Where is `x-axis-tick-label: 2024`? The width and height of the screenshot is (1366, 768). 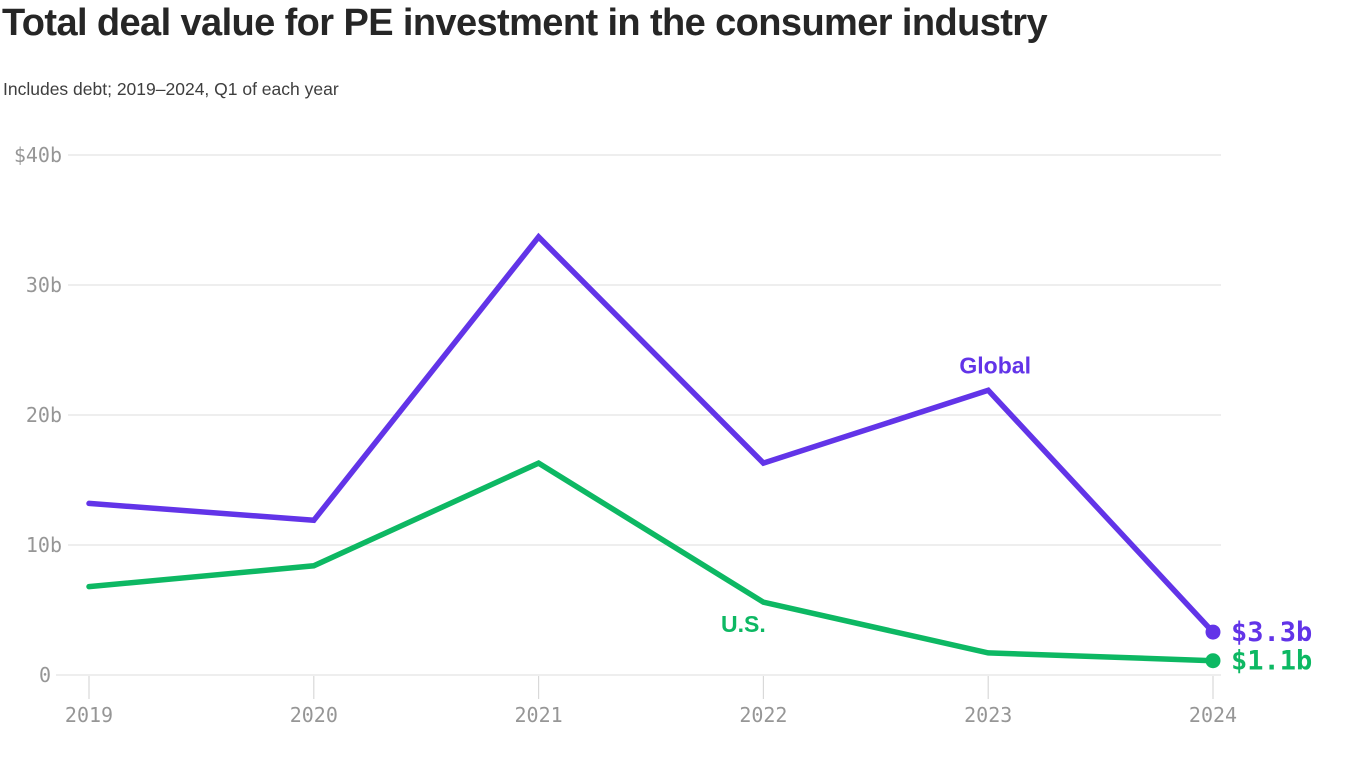 x-axis-tick-label: 2024 is located at coordinates (1213, 715).